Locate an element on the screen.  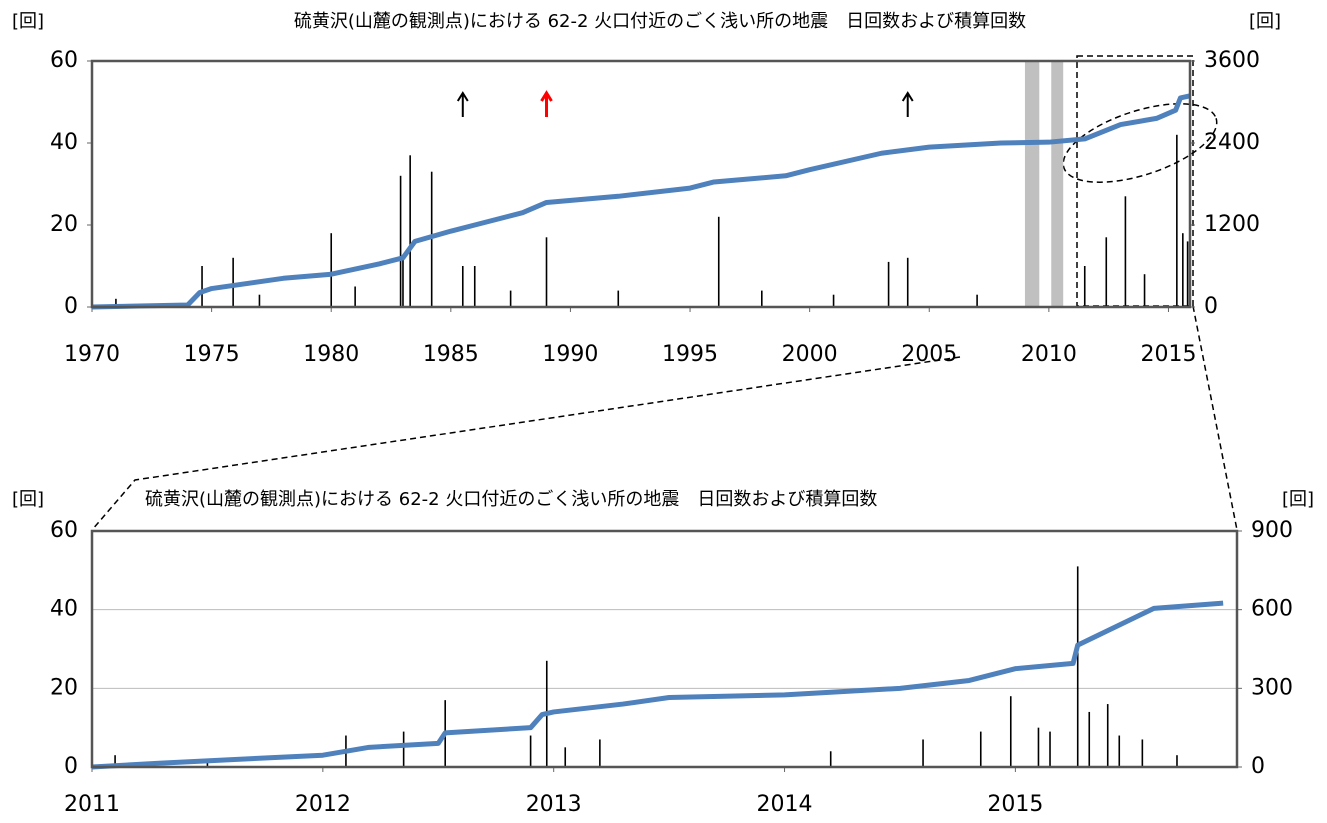
x-tick-label: 2014 is located at coordinates (785, 804).